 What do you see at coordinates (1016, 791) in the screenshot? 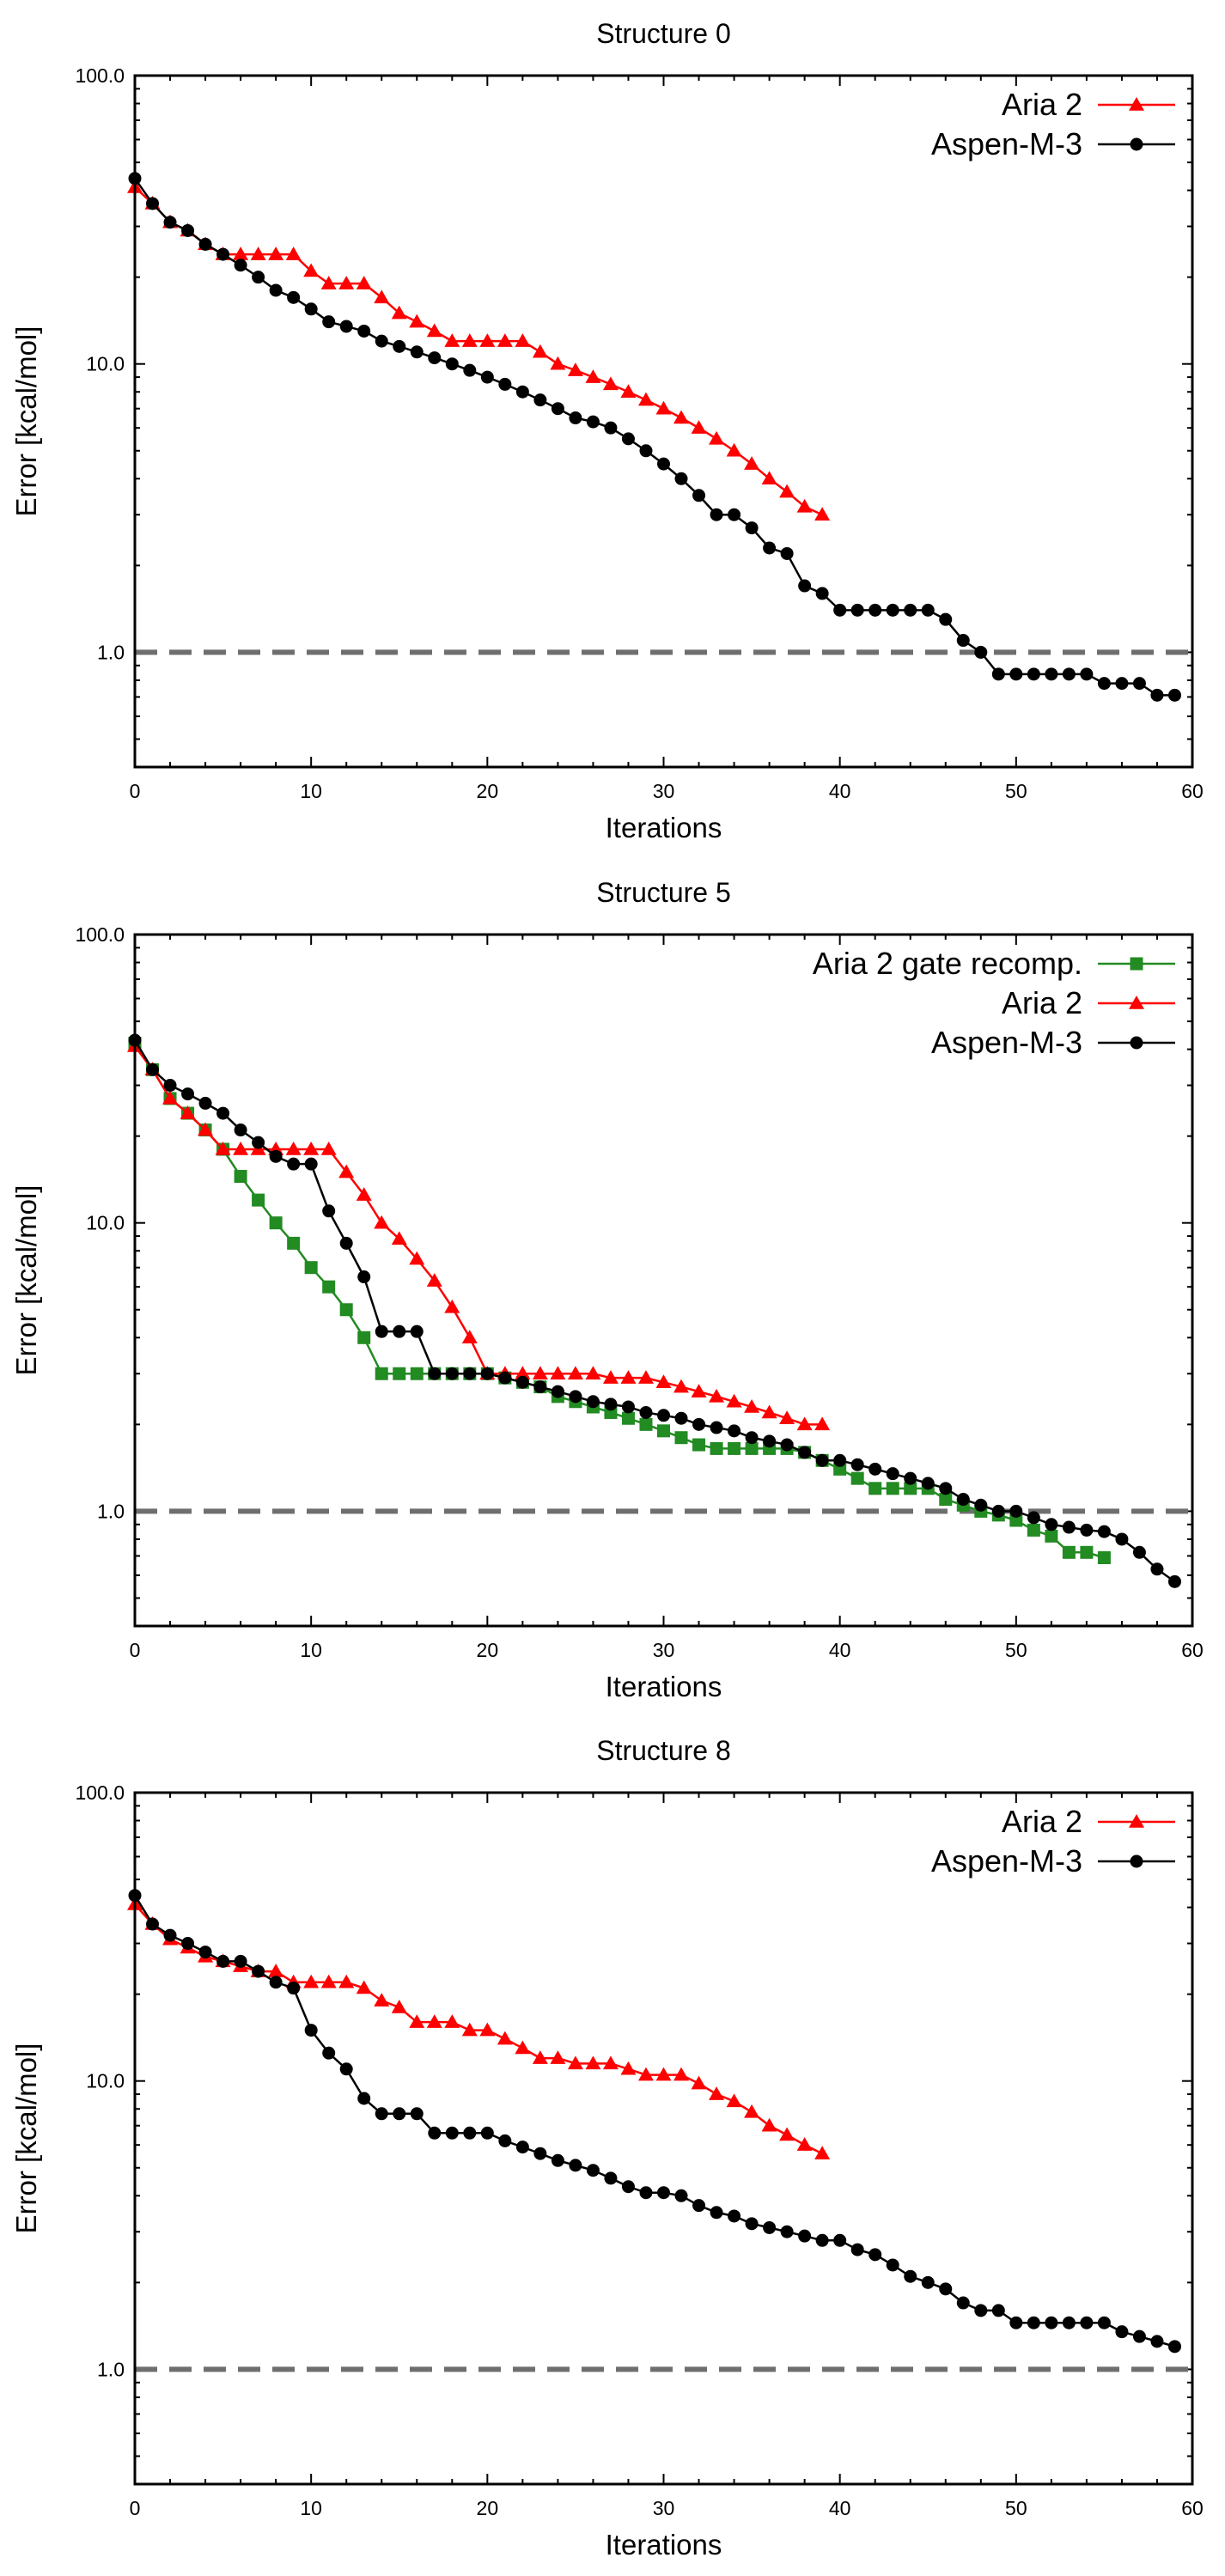
I see `x-tick-label: 50` at bounding box center [1016, 791].